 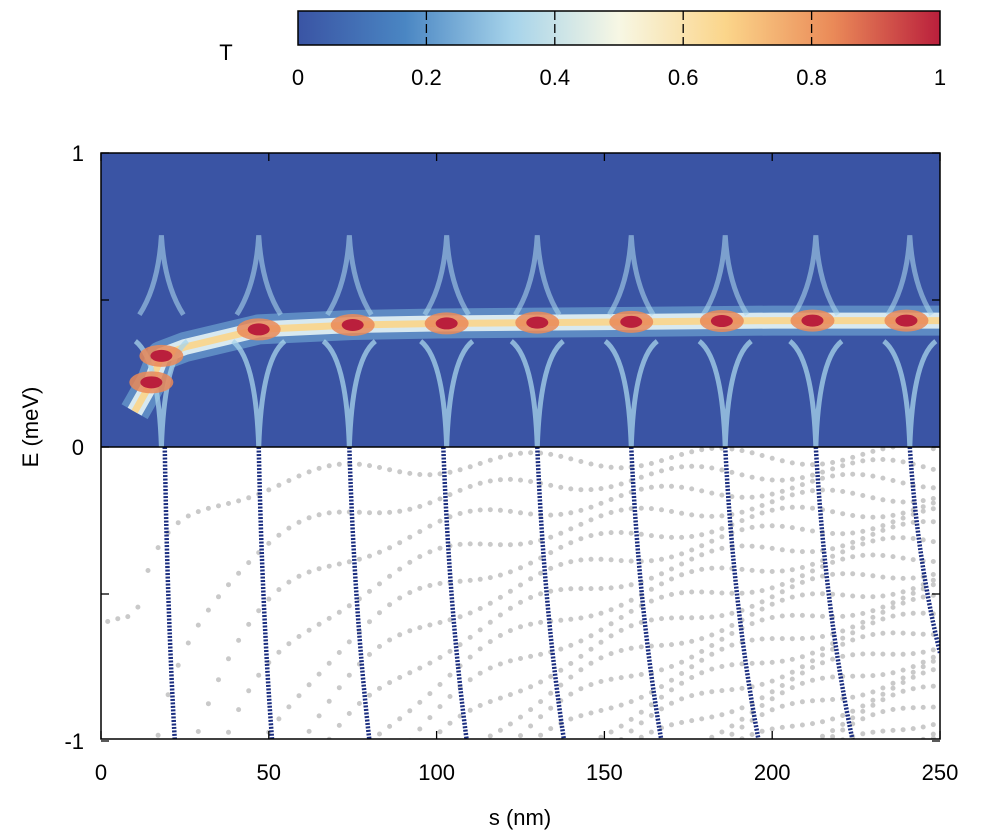 I want to click on colorbar-label: T, so click(x=225, y=52).